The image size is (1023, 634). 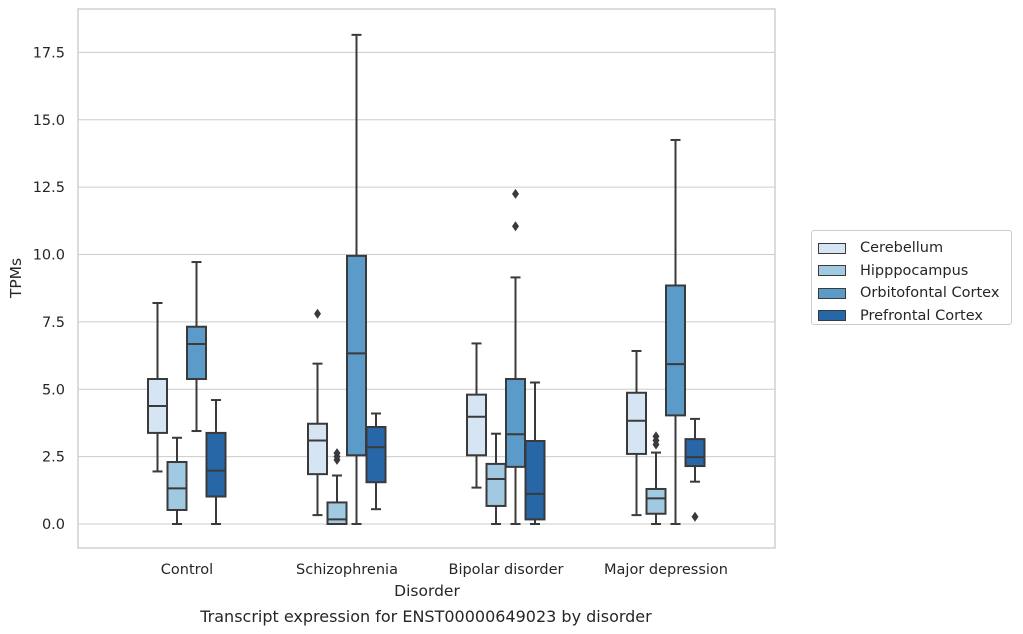 I want to click on x-tick-label: Schizophrenia, so click(x=347, y=570).